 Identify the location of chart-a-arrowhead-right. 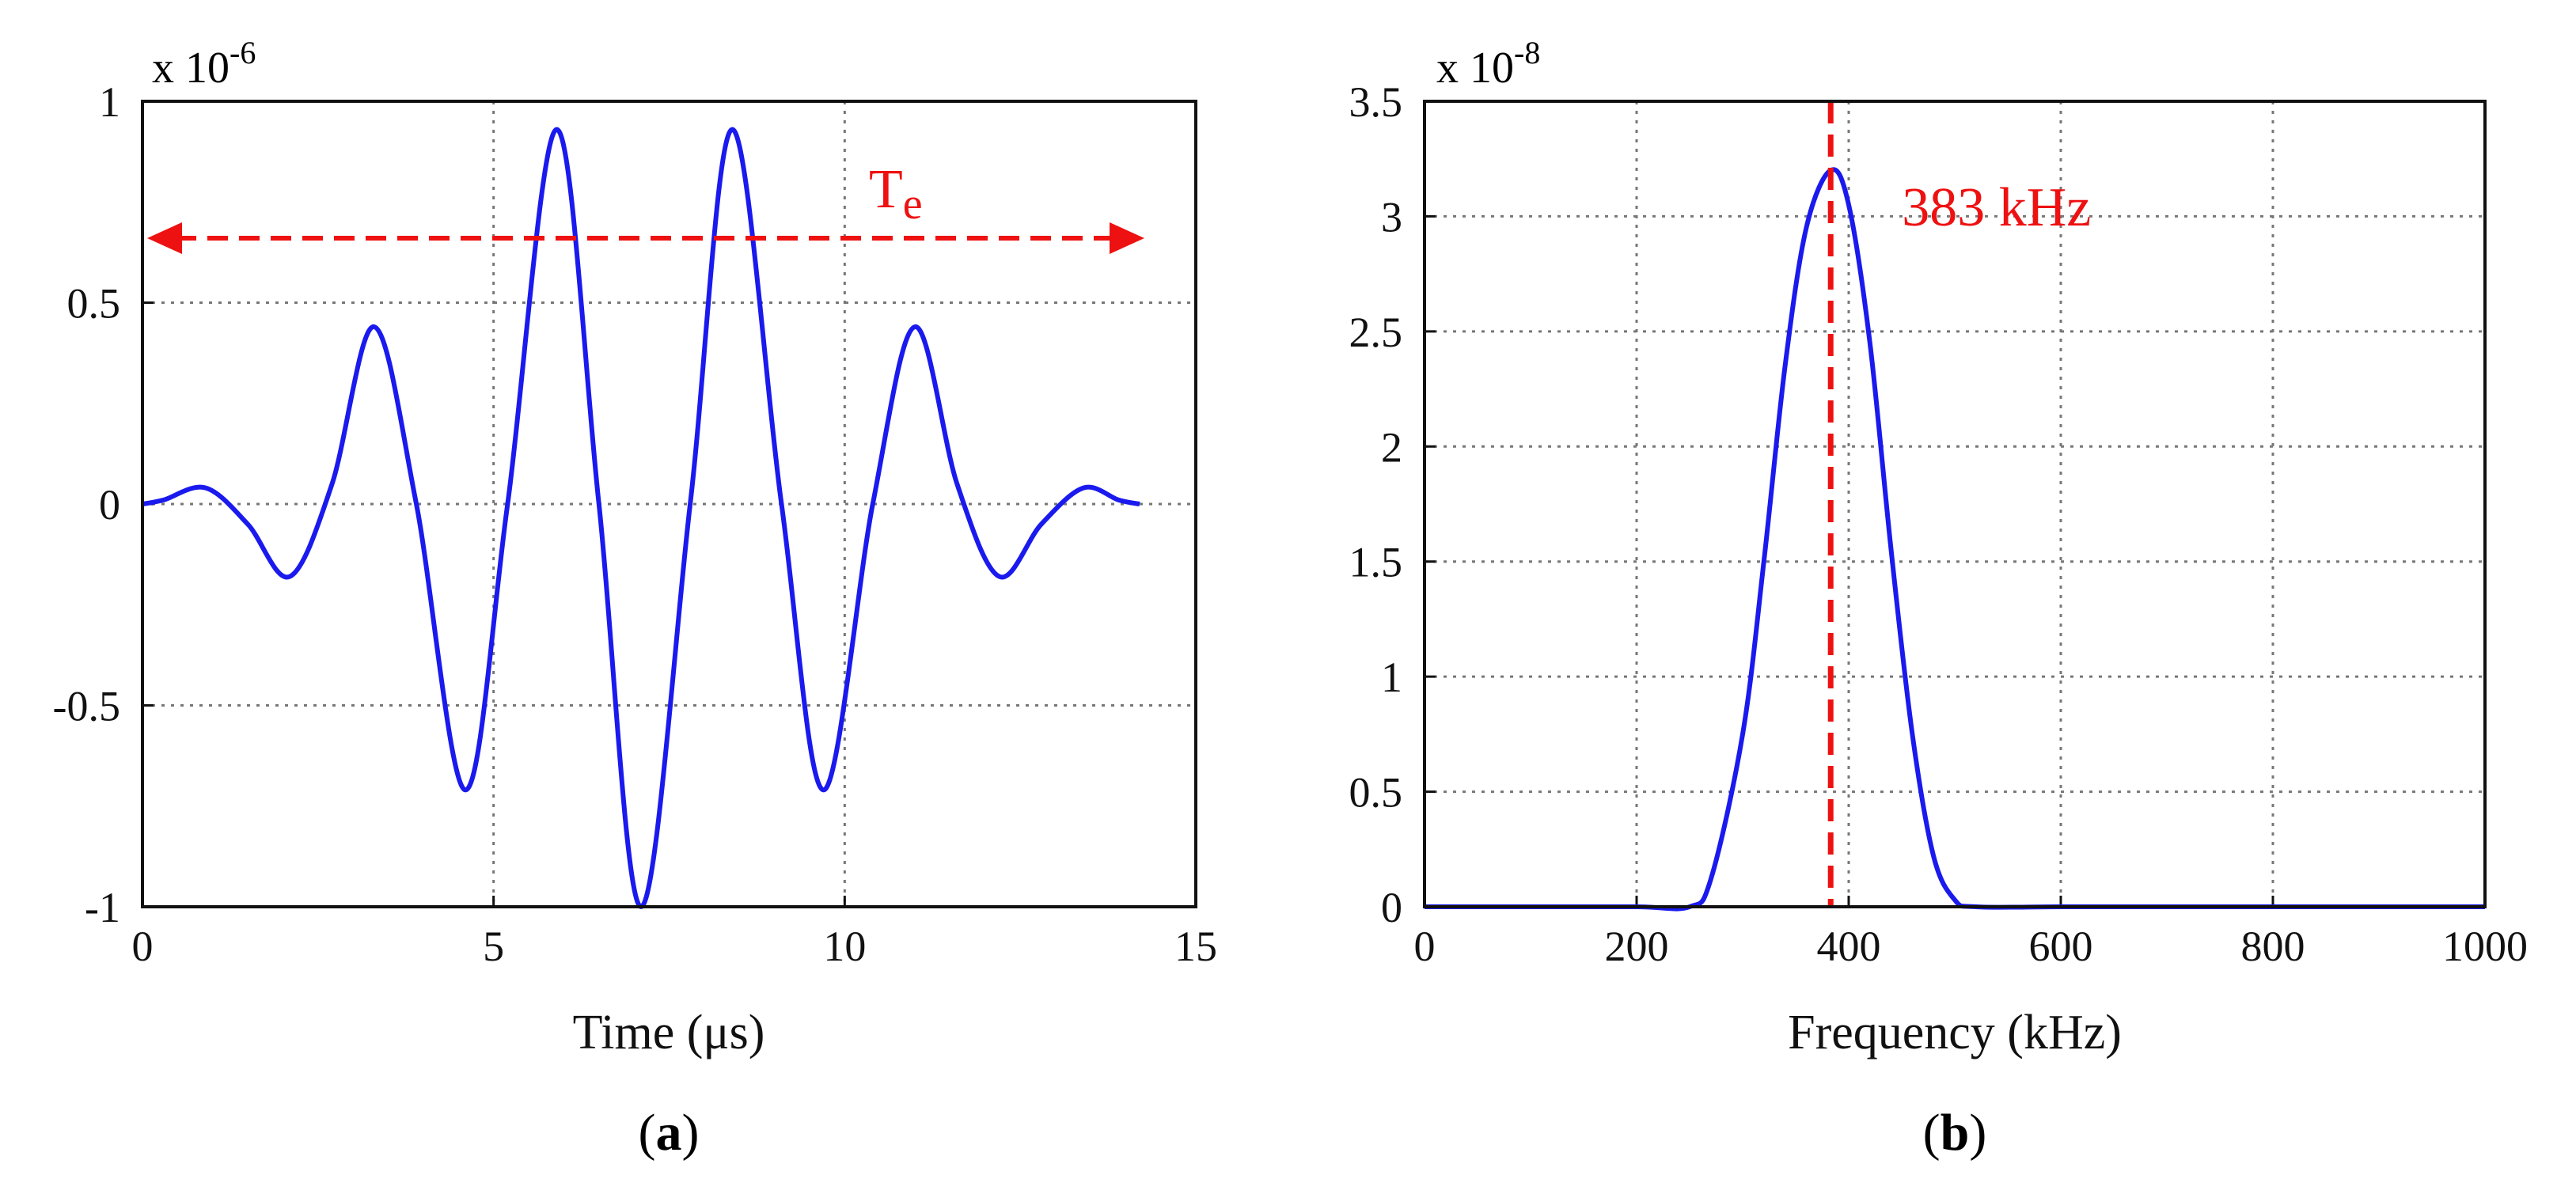
(1127, 239).